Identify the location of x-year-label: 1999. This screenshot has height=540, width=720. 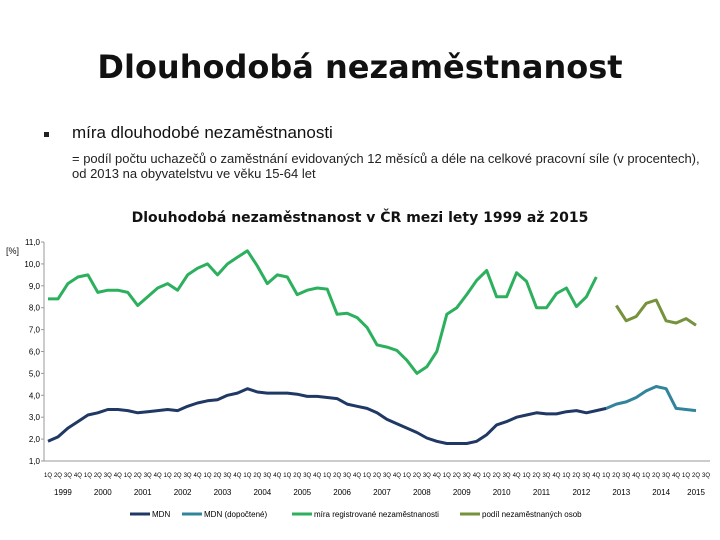
(63, 492).